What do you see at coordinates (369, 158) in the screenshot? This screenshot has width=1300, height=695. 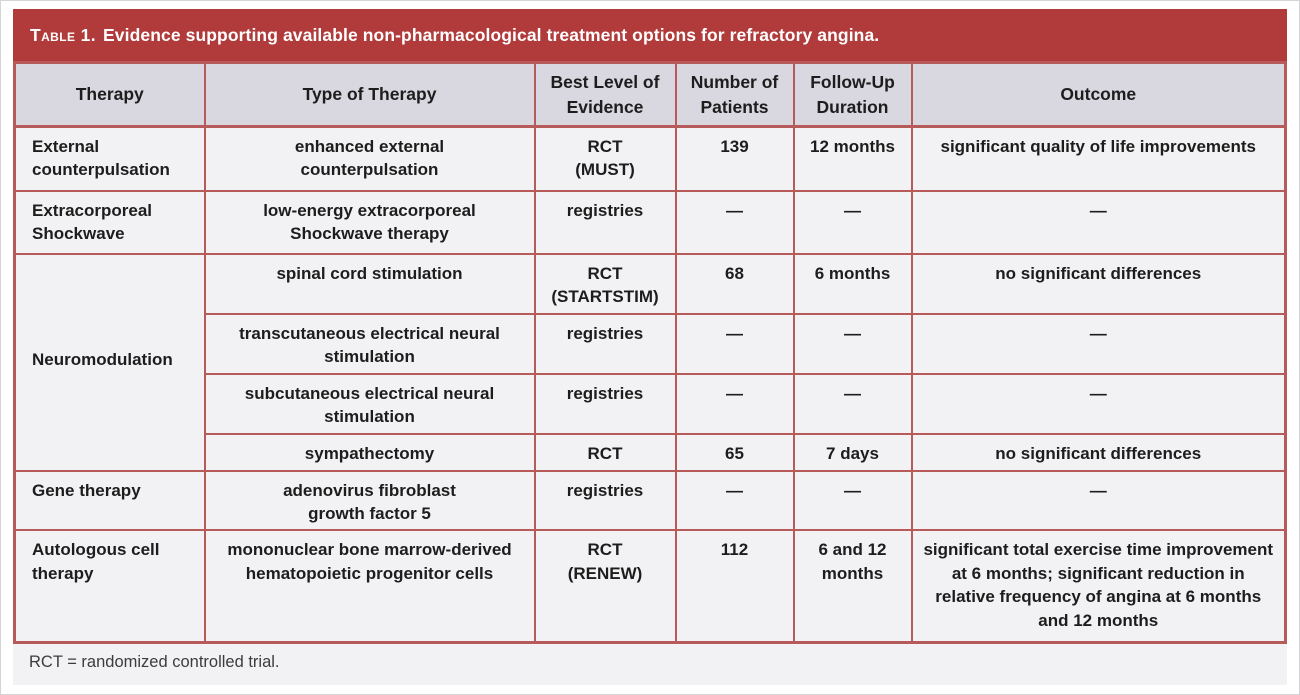 I see `cell-type-of-therapy: enhanced external counterpulsation` at bounding box center [369, 158].